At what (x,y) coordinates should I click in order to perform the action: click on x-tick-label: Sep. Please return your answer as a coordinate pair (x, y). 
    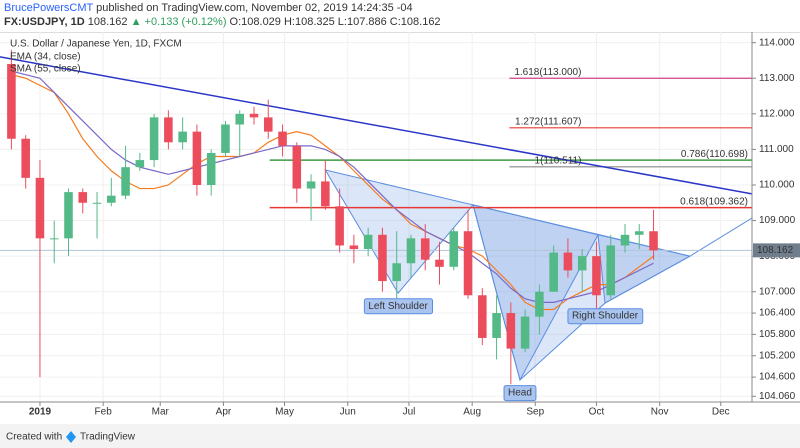
    Looking at the image, I should click on (535, 412).